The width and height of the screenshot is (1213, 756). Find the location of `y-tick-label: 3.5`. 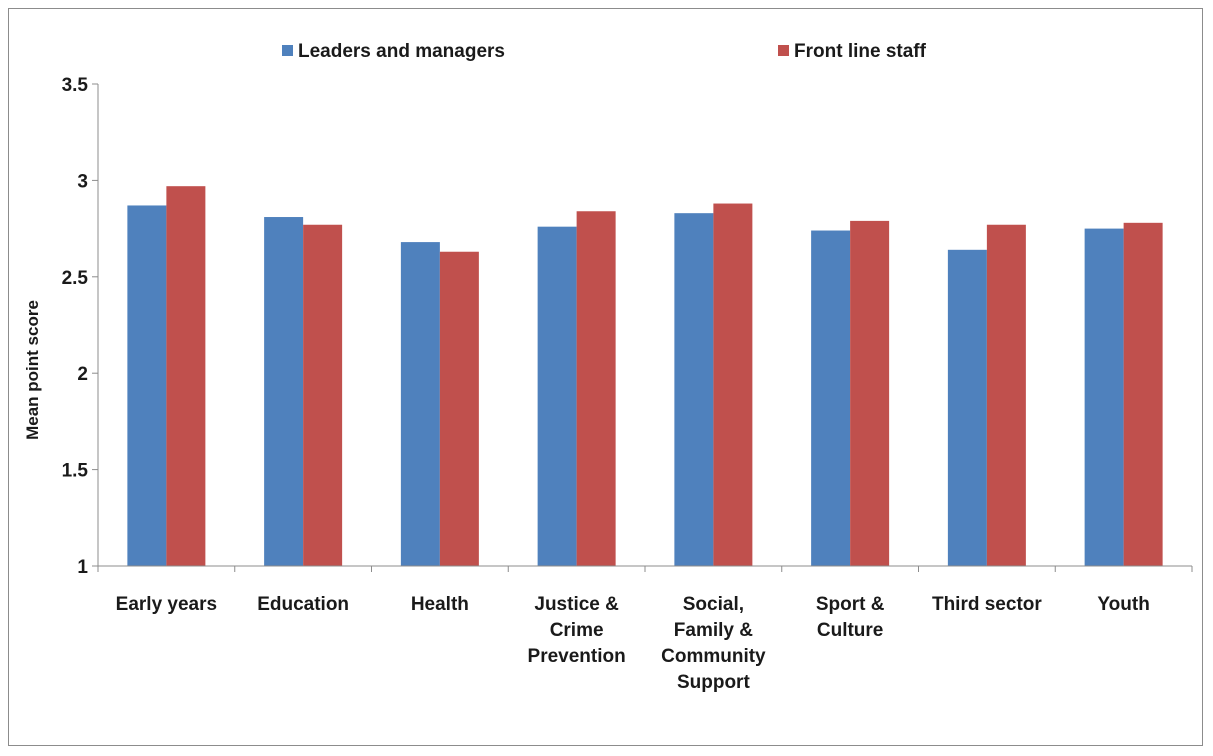

y-tick-label: 3.5 is located at coordinates (75, 85).